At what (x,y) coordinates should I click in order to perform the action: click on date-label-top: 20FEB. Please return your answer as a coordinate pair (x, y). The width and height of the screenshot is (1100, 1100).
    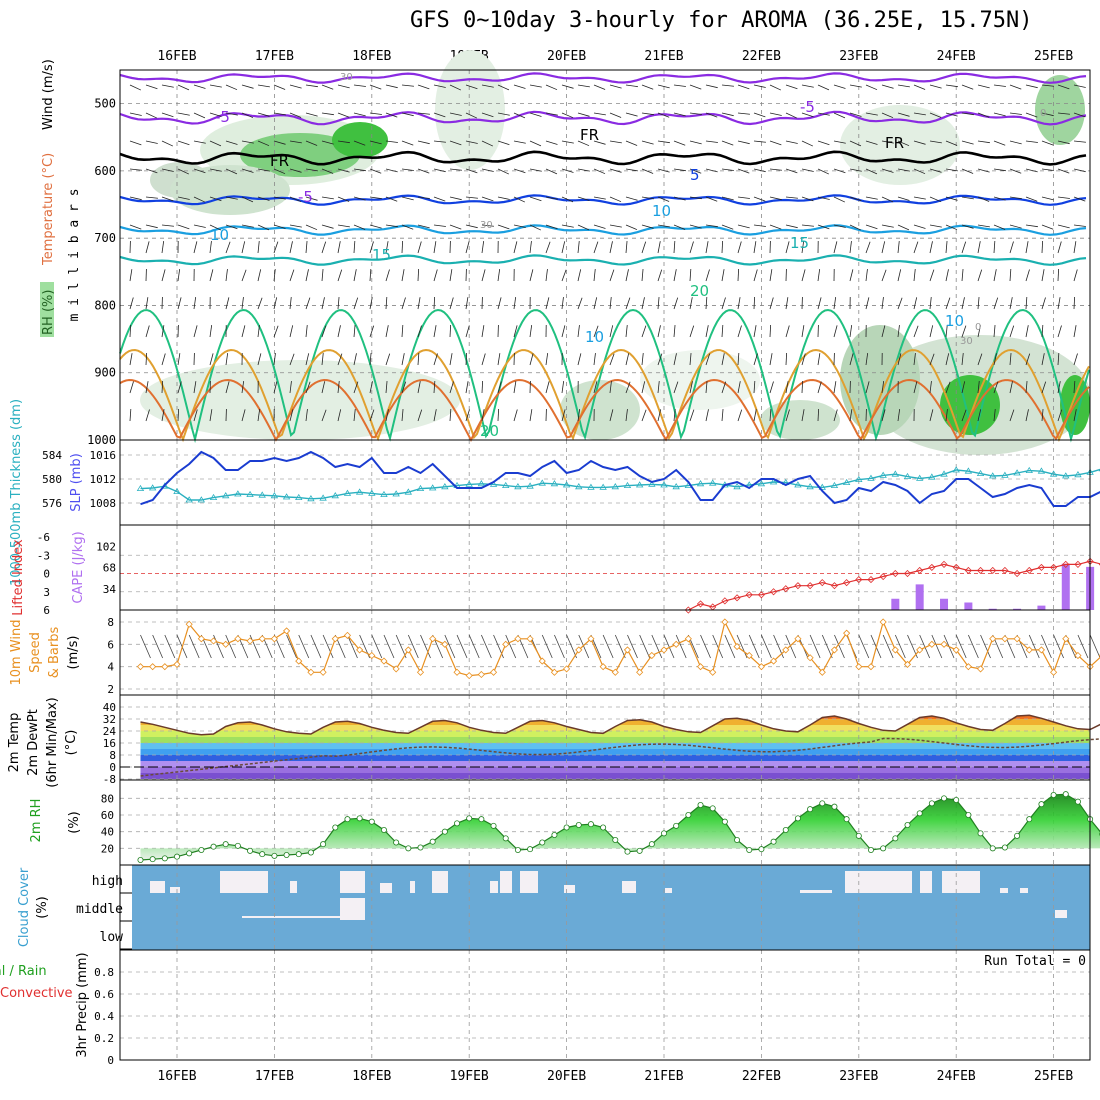
    Looking at the image, I should click on (566, 56).